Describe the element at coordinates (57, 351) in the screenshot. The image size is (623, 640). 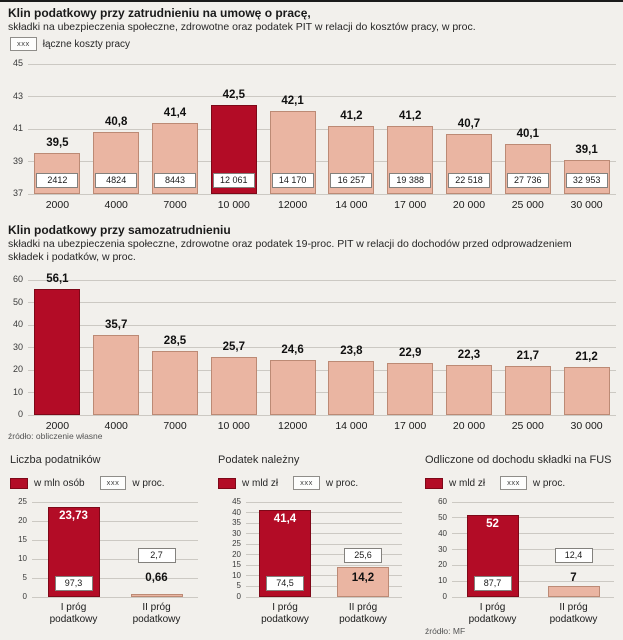
I see `bar-highlighted` at that location.